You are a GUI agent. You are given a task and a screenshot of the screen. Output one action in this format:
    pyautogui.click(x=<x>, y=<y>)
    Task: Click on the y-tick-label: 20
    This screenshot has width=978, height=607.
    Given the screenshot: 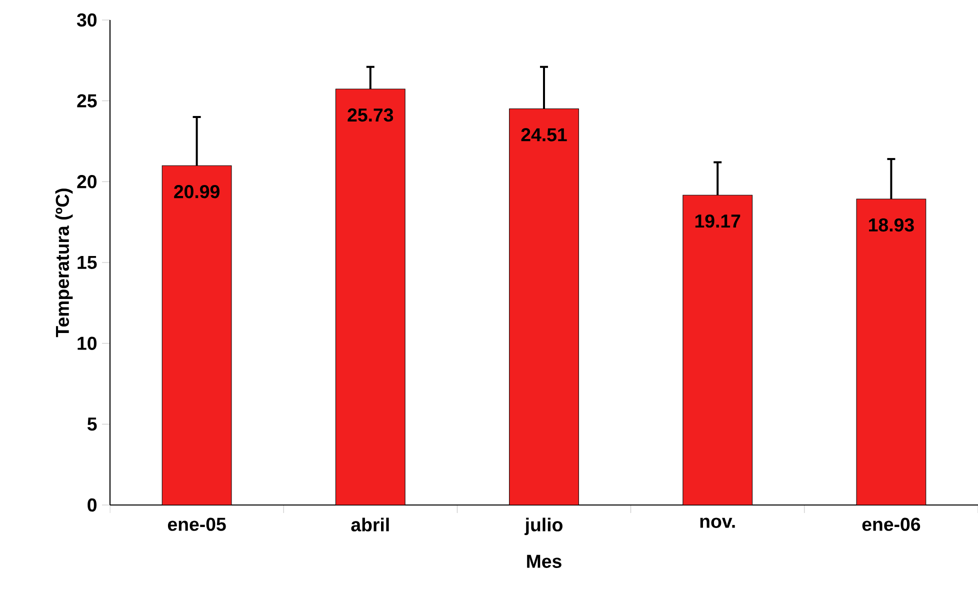 What is the action you would take?
    pyautogui.click(x=87, y=181)
    